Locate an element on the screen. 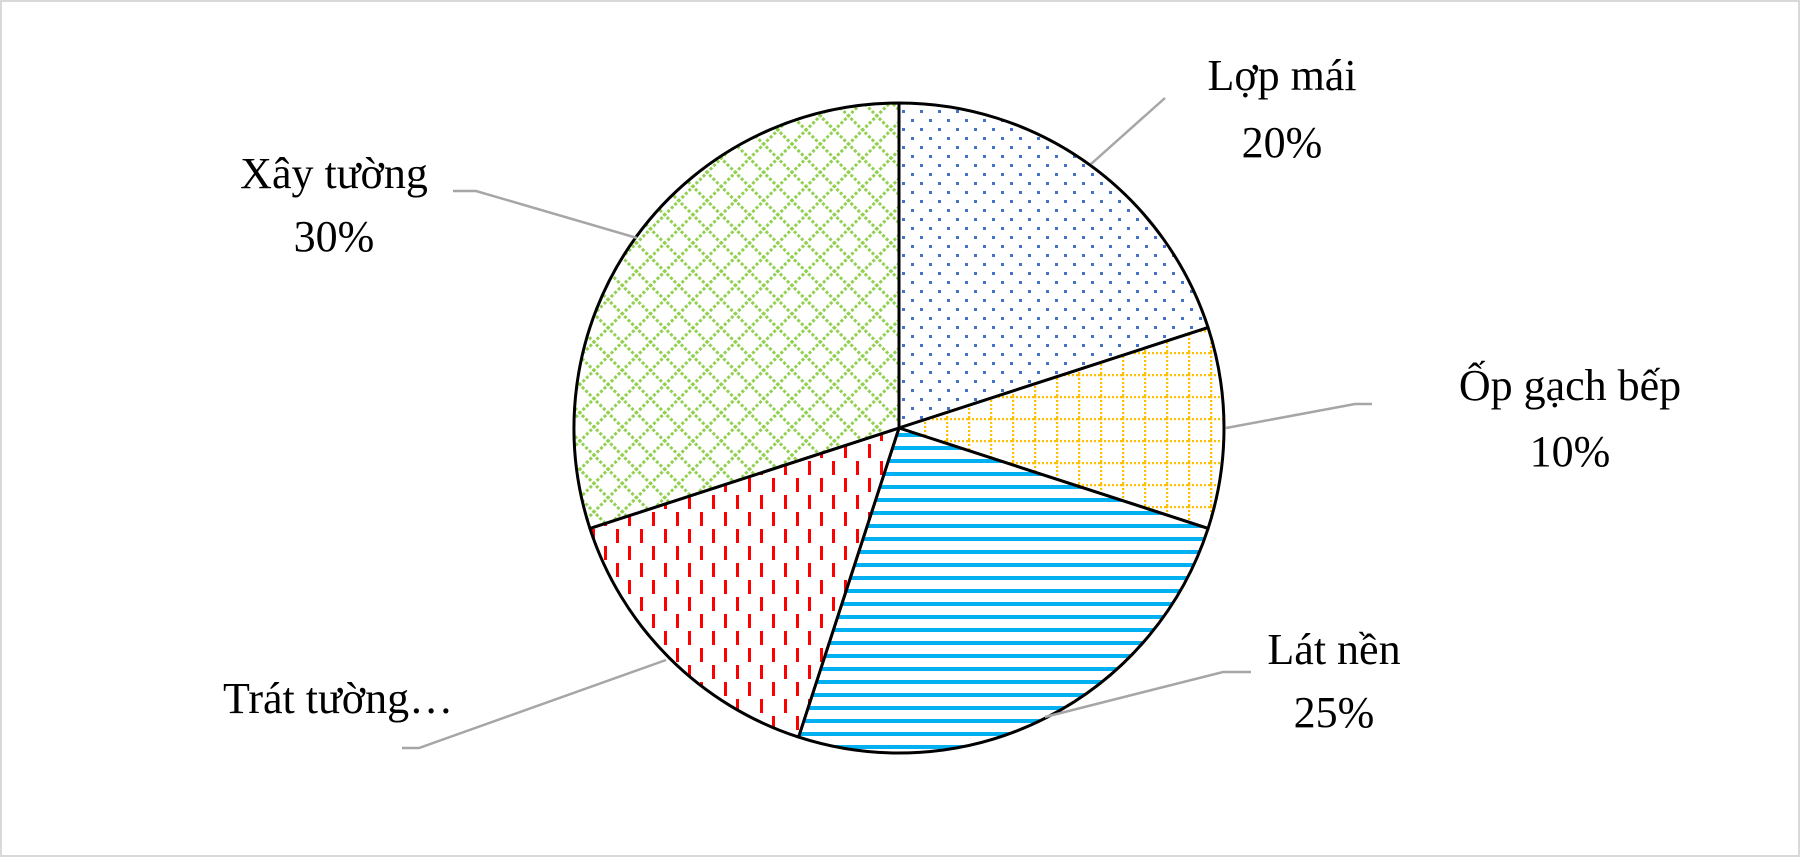 The height and width of the screenshot is (857, 1800). value-label: 20% is located at coordinates (1282, 142).